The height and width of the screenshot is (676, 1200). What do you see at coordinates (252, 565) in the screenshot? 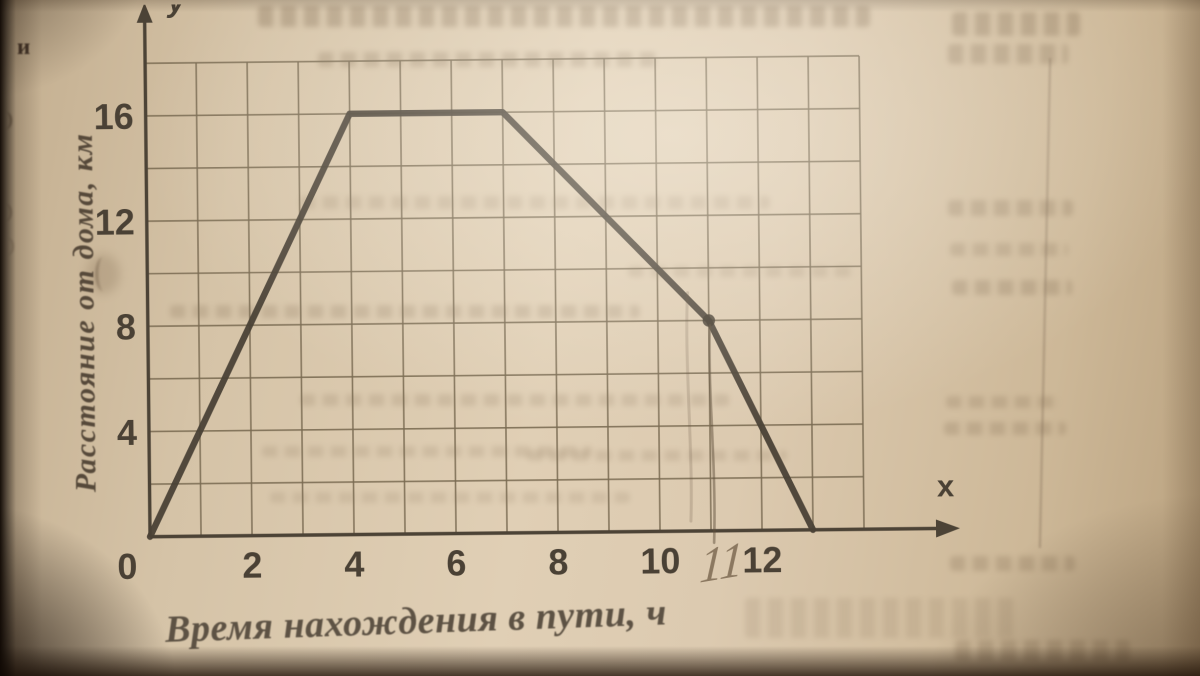
I see `x-tick-label: 2` at bounding box center [252, 565].